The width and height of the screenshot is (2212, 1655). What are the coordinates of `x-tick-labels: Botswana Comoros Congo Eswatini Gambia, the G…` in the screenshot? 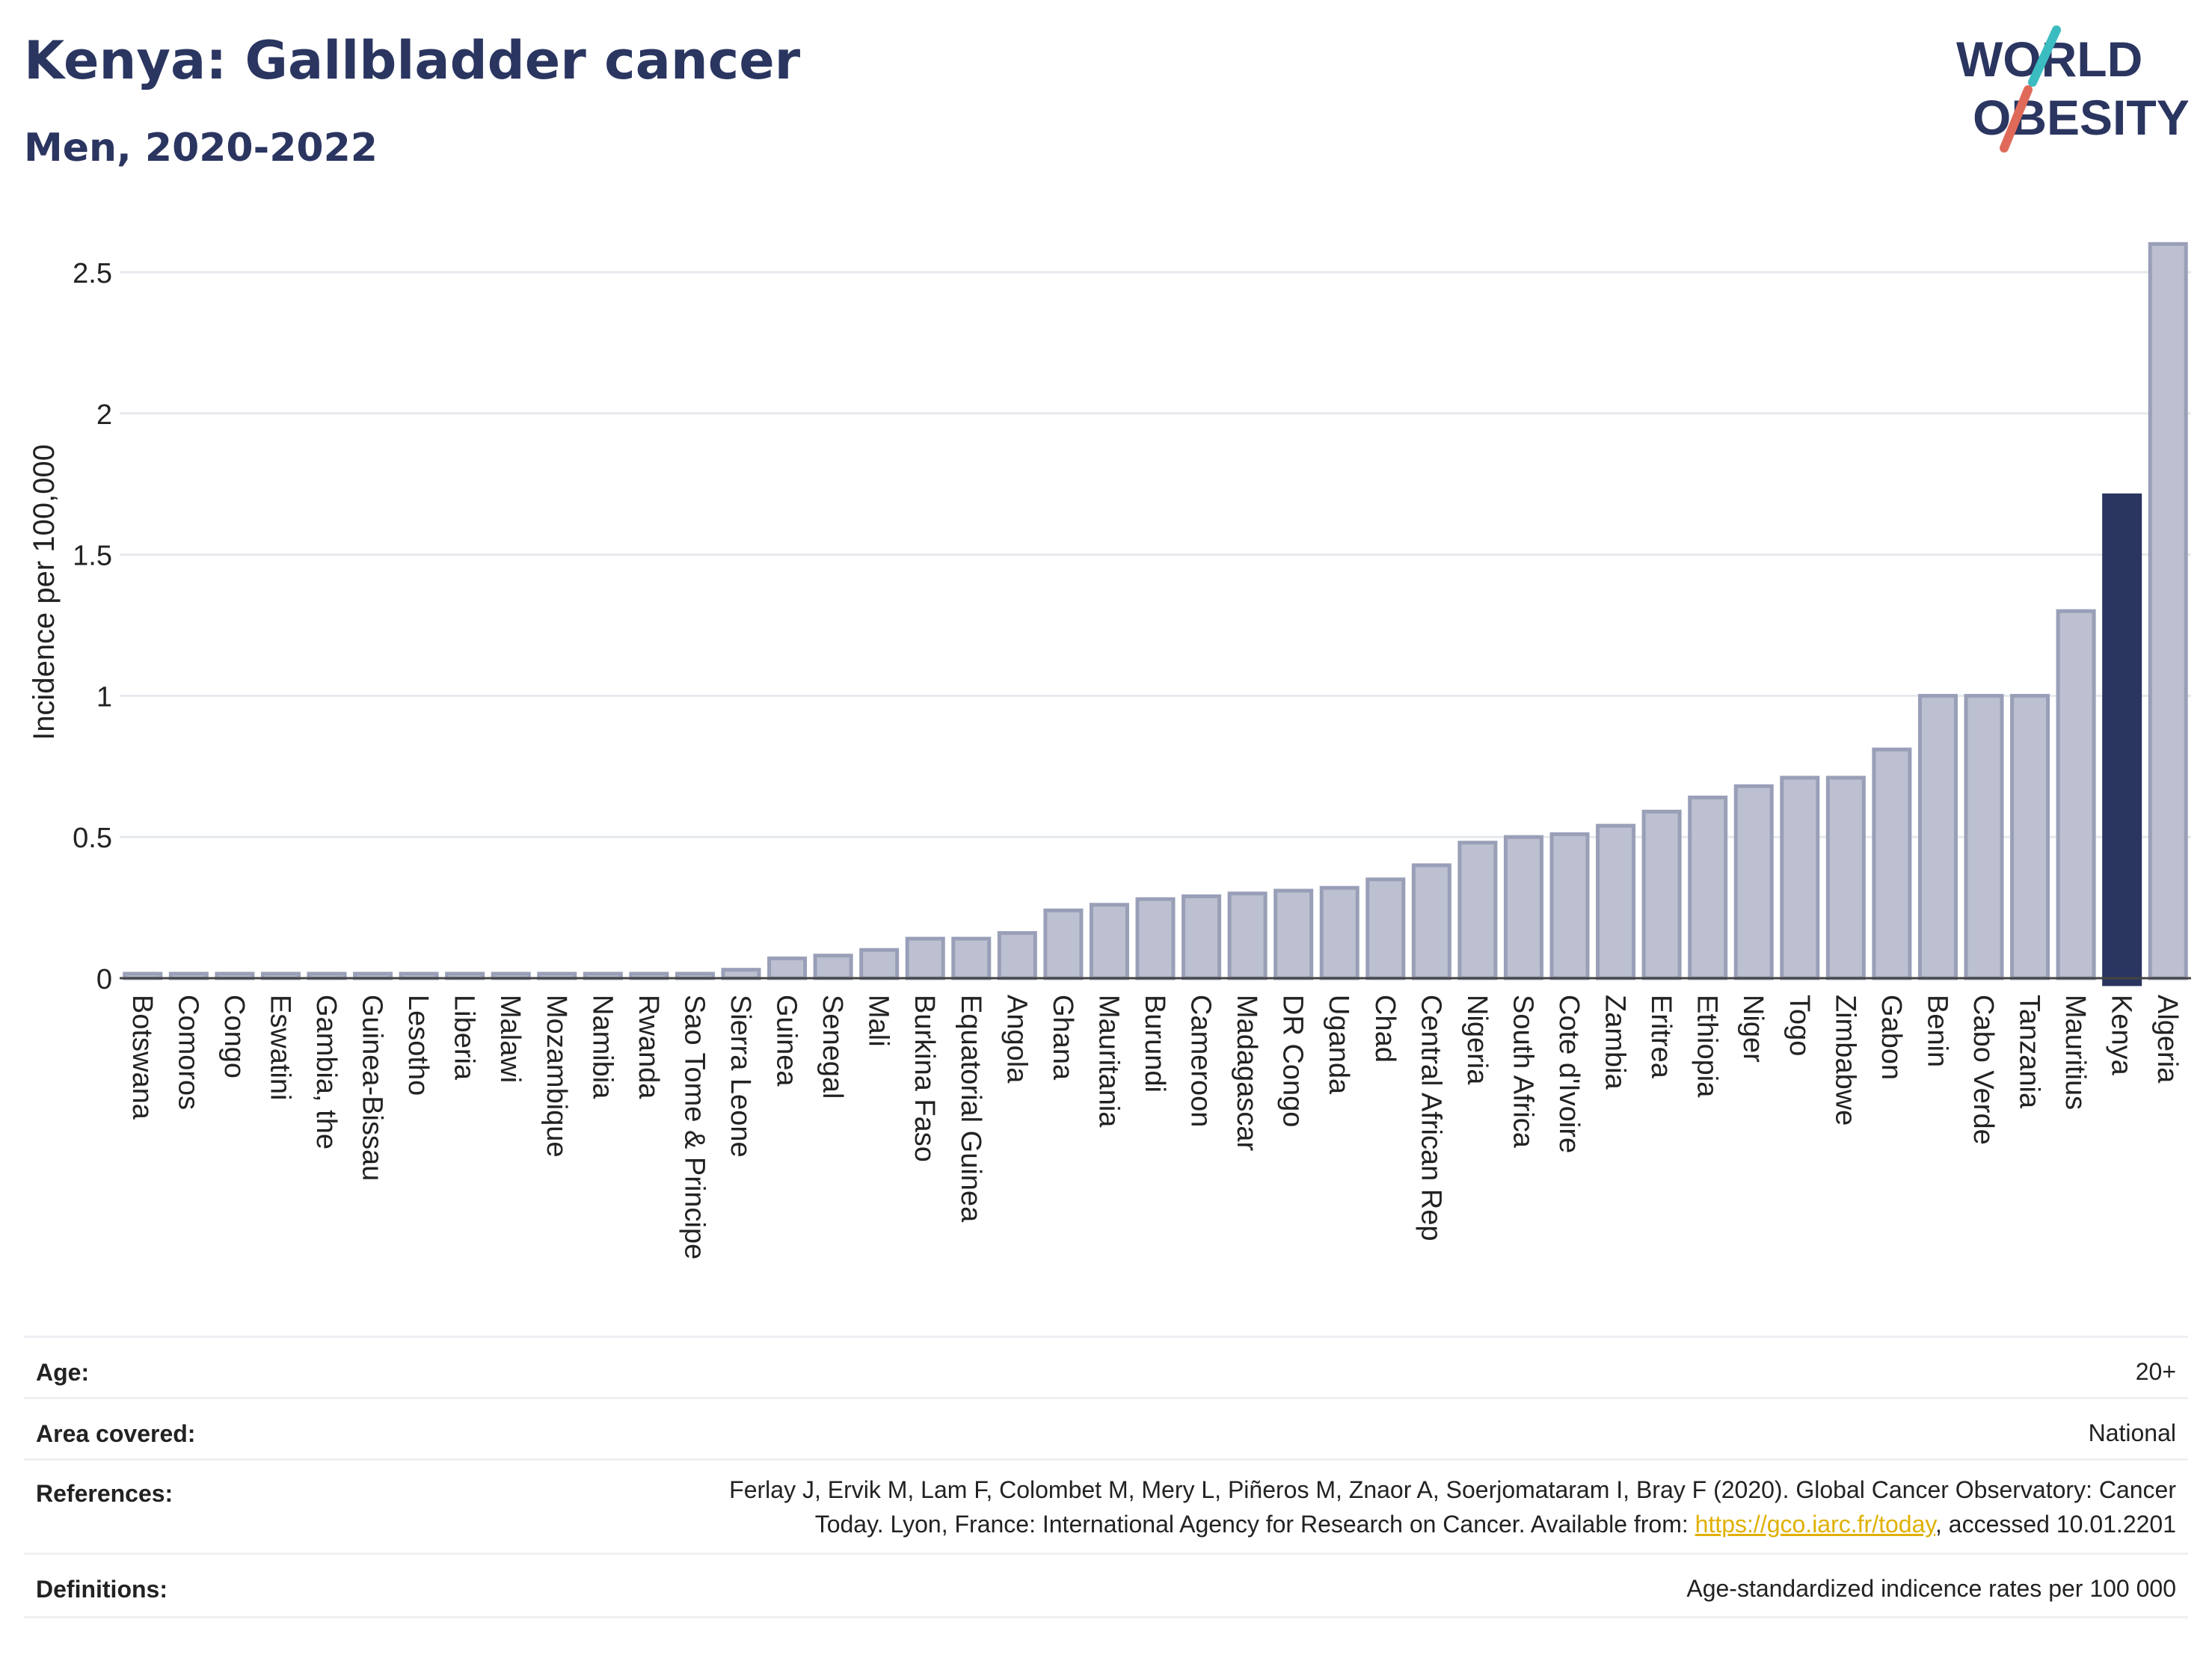 It's located at (1154, 1127).